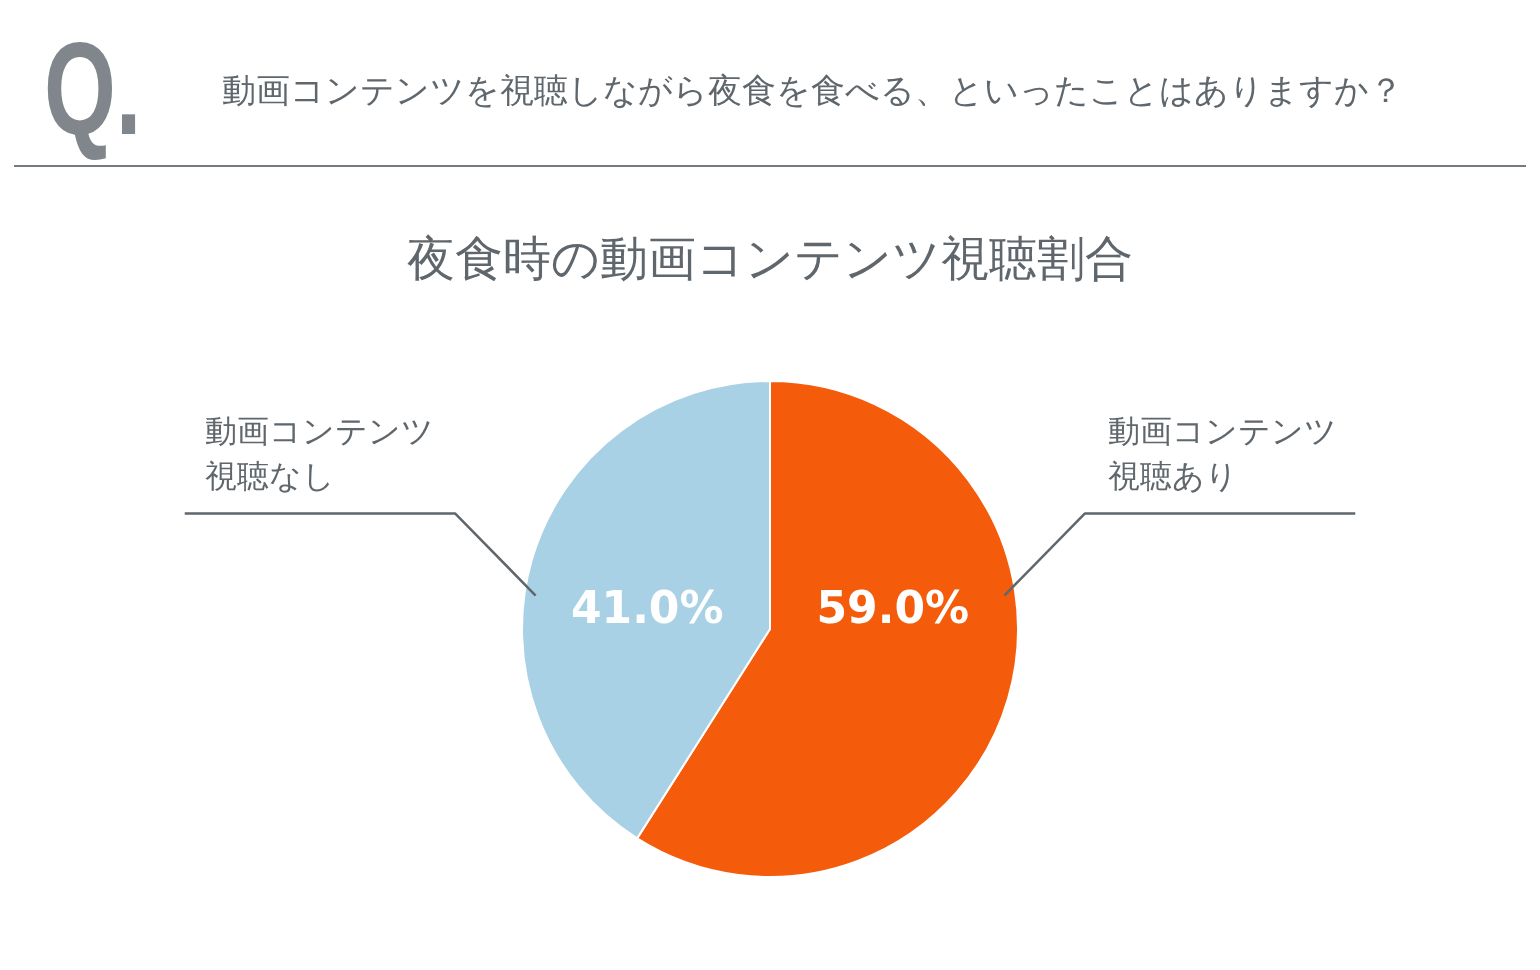 The image size is (1540, 970). Describe the element at coordinates (812, 90) in the screenshot. I see `text: 動画コンテンツを視聴しながら夜食を食べる、といったことはありますか？` at that location.